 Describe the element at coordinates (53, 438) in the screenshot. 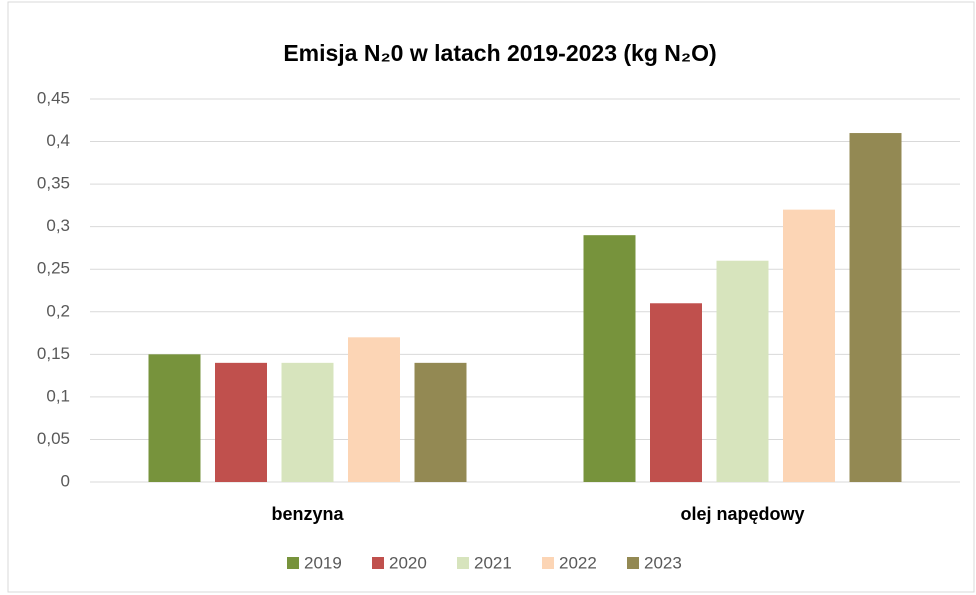

I see `y-tick-label: 0,05` at that location.